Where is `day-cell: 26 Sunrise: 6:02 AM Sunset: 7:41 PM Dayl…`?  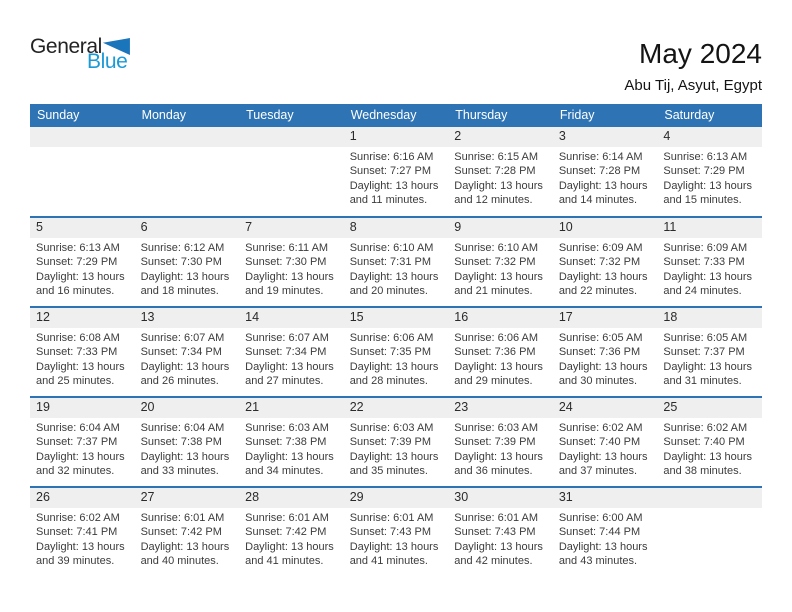 day-cell: 26 Sunrise: 6:02 AM Sunset: 7:41 PM Dayl… is located at coordinates (82, 531).